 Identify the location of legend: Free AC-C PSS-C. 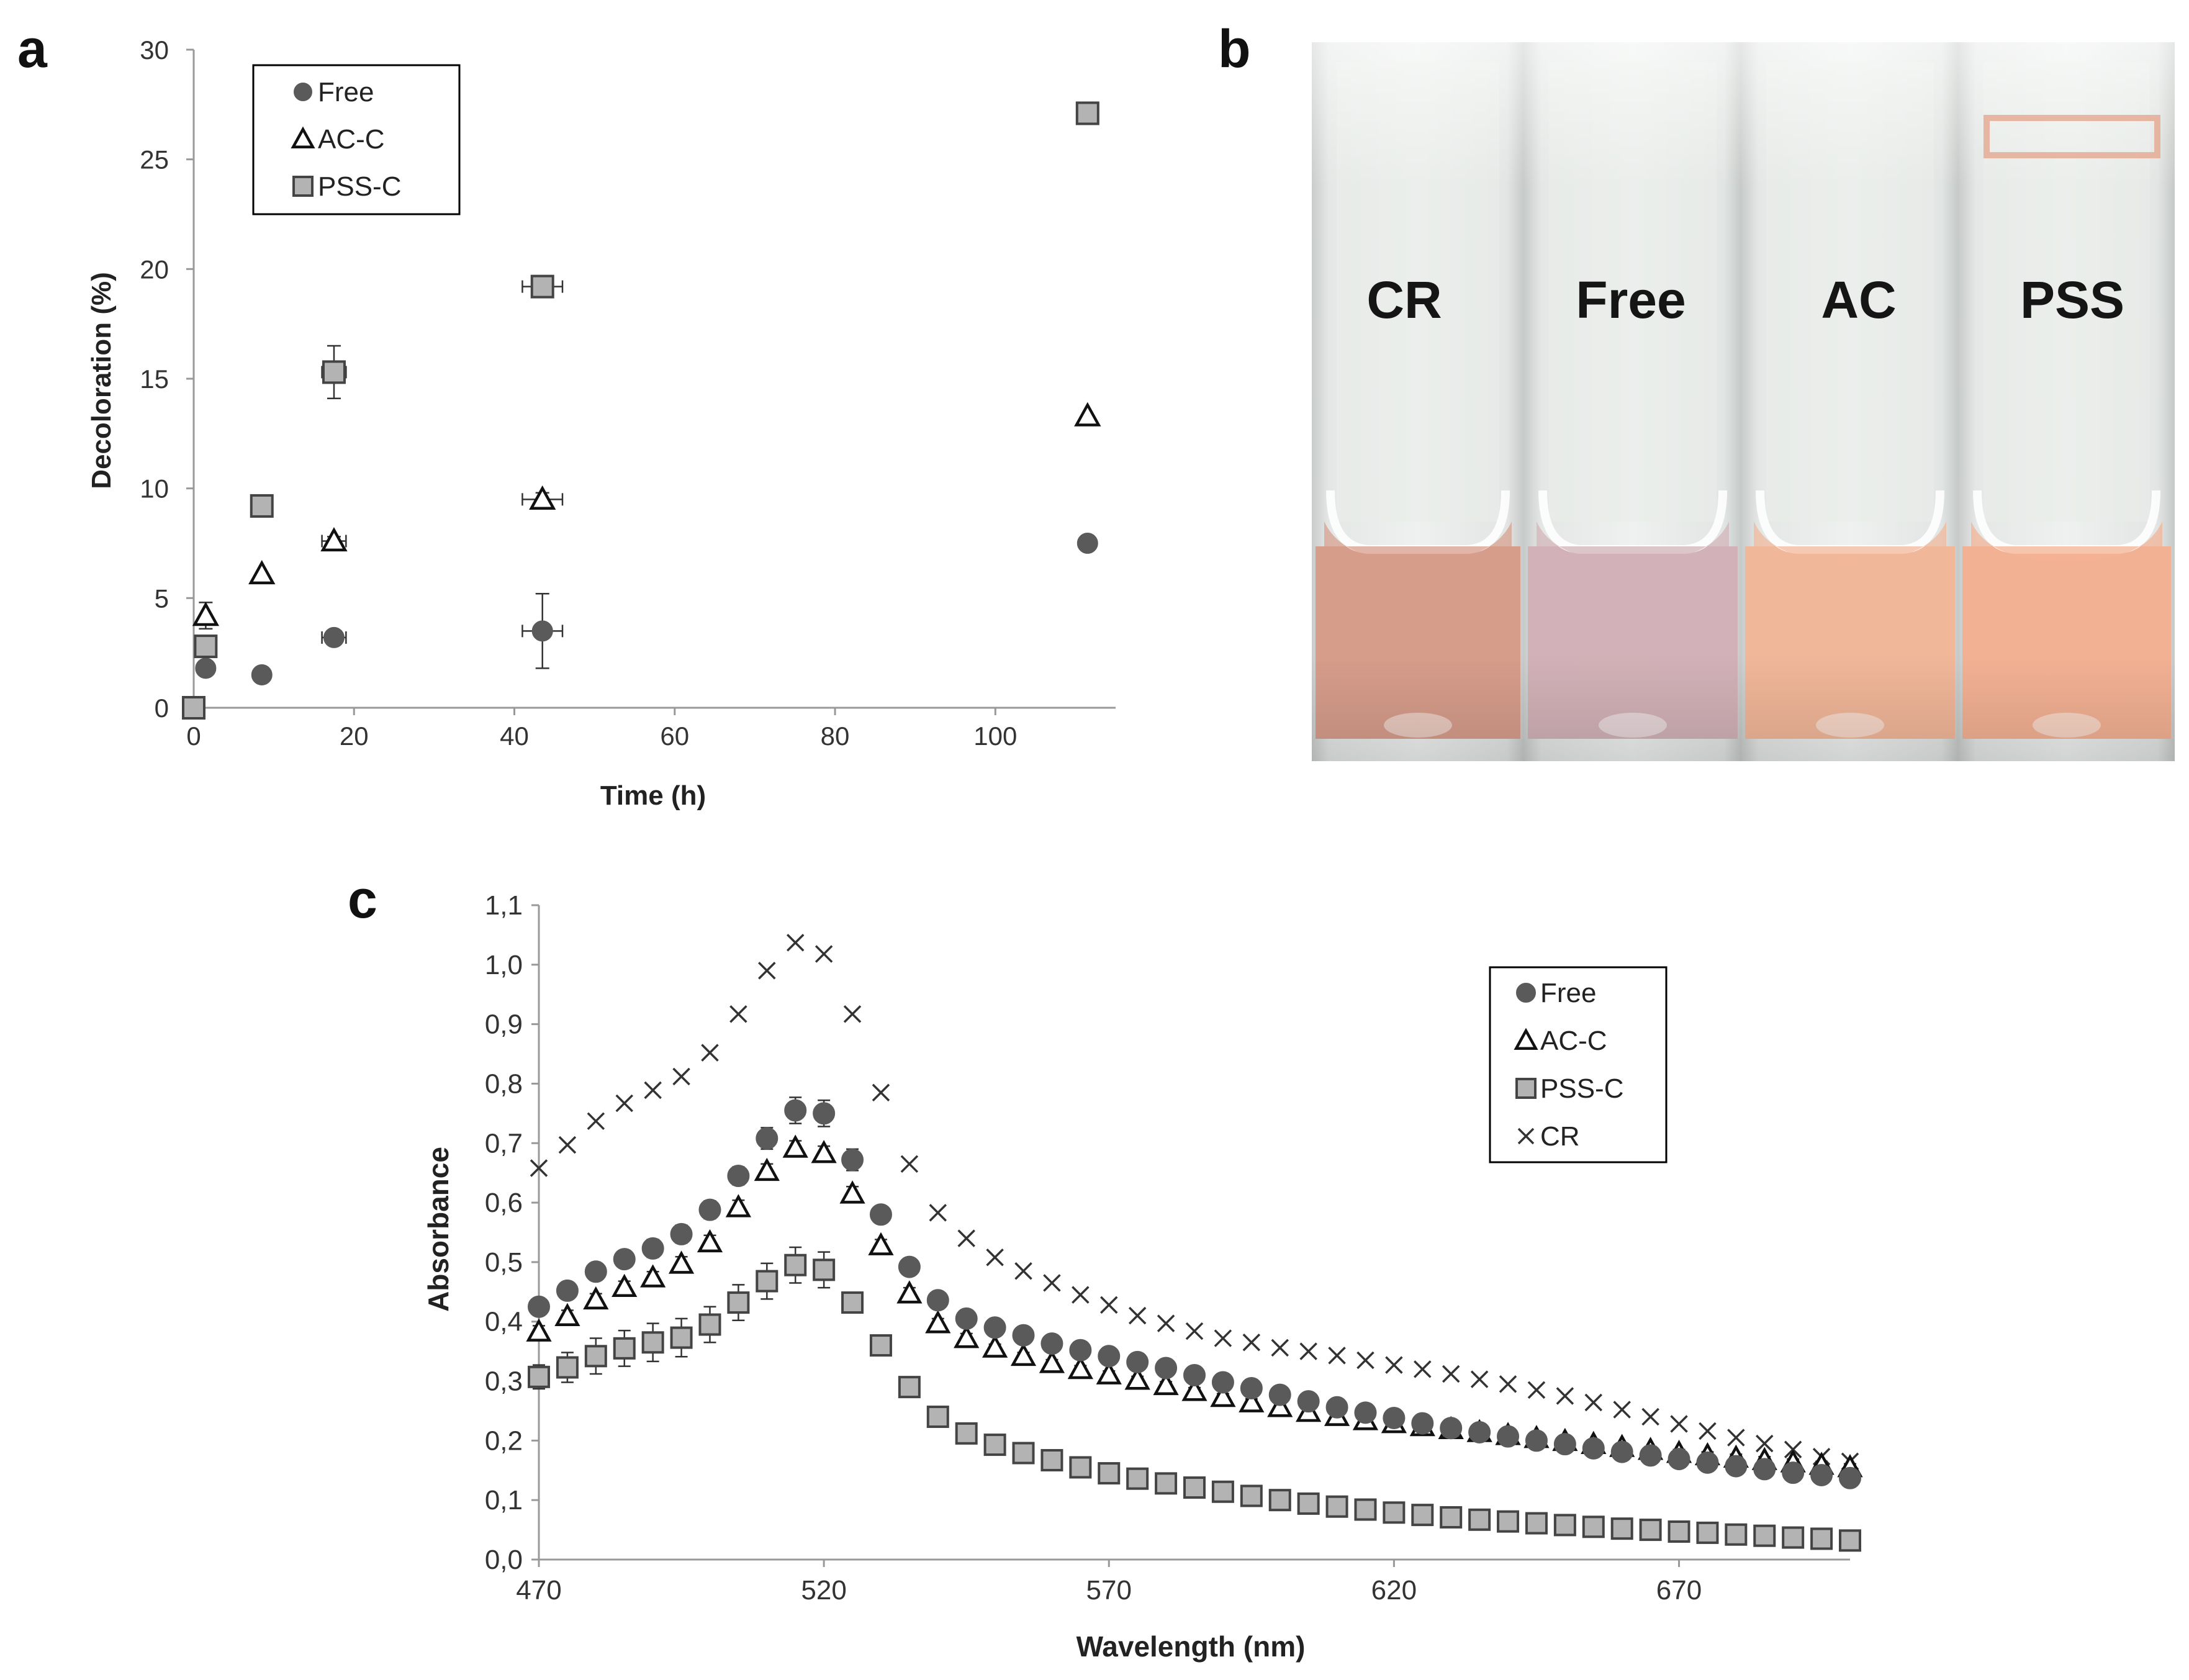
(356, 139).